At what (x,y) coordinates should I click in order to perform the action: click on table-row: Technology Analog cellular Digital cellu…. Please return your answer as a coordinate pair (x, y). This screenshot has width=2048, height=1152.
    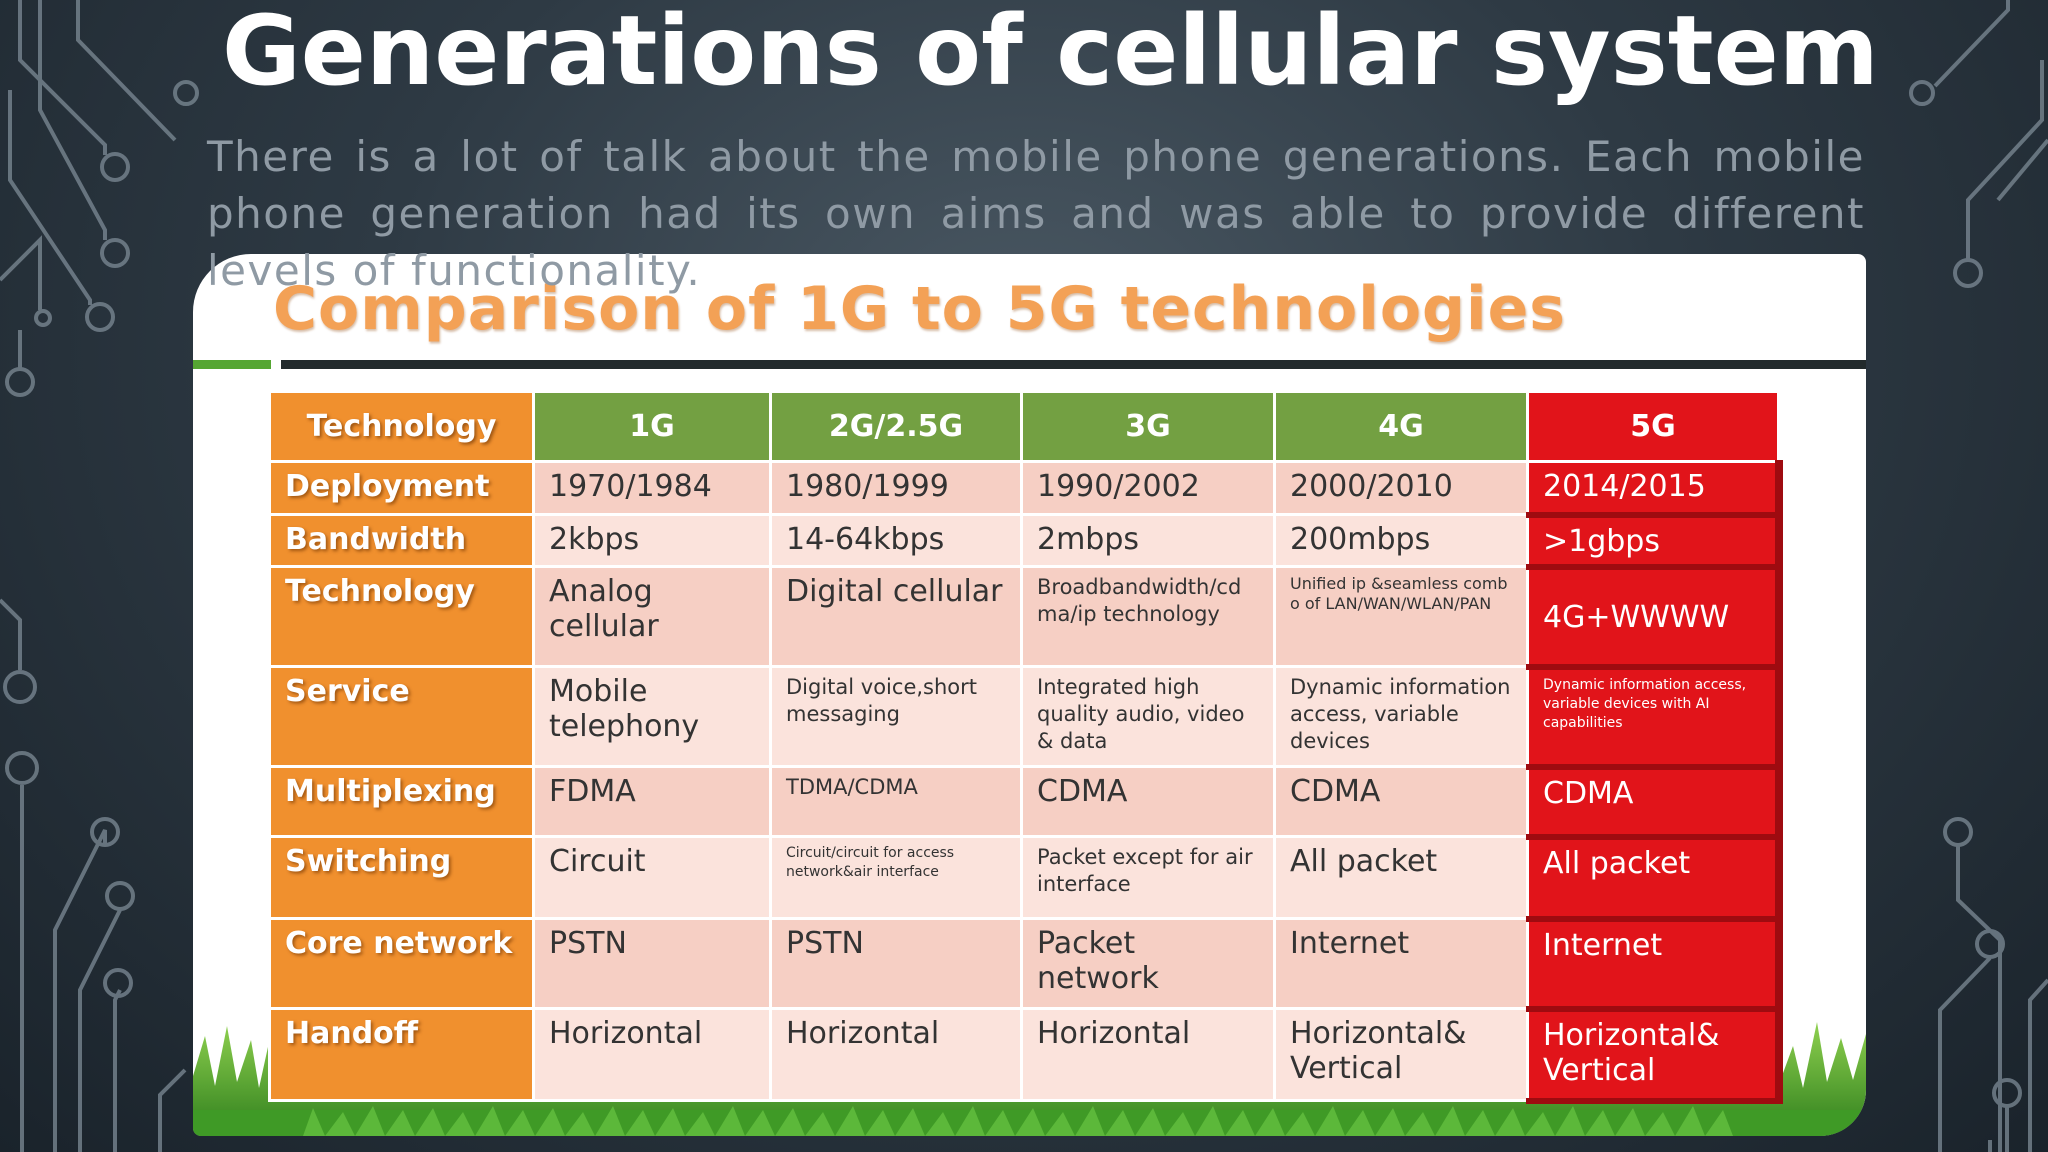
    Looking at the image, I should click on (1025, 617).